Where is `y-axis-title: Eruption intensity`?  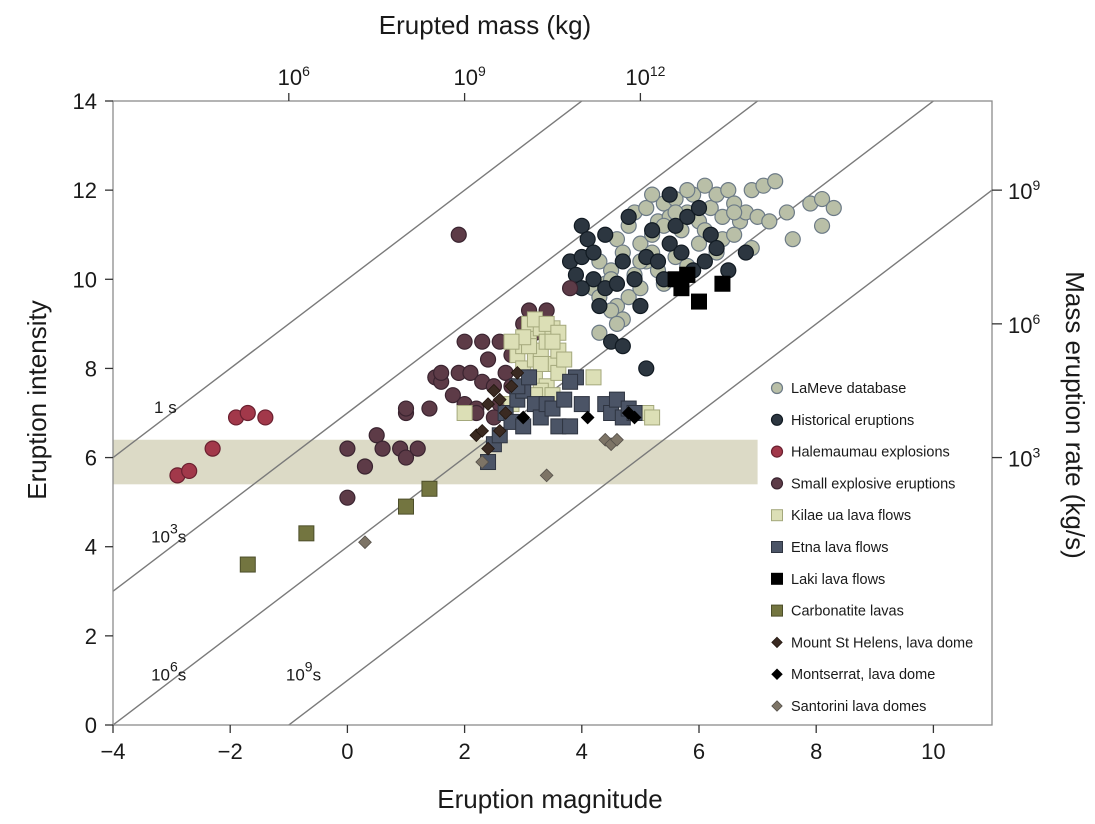 y-axis-title: Eruption intensity is located at coordinates (37, 399).